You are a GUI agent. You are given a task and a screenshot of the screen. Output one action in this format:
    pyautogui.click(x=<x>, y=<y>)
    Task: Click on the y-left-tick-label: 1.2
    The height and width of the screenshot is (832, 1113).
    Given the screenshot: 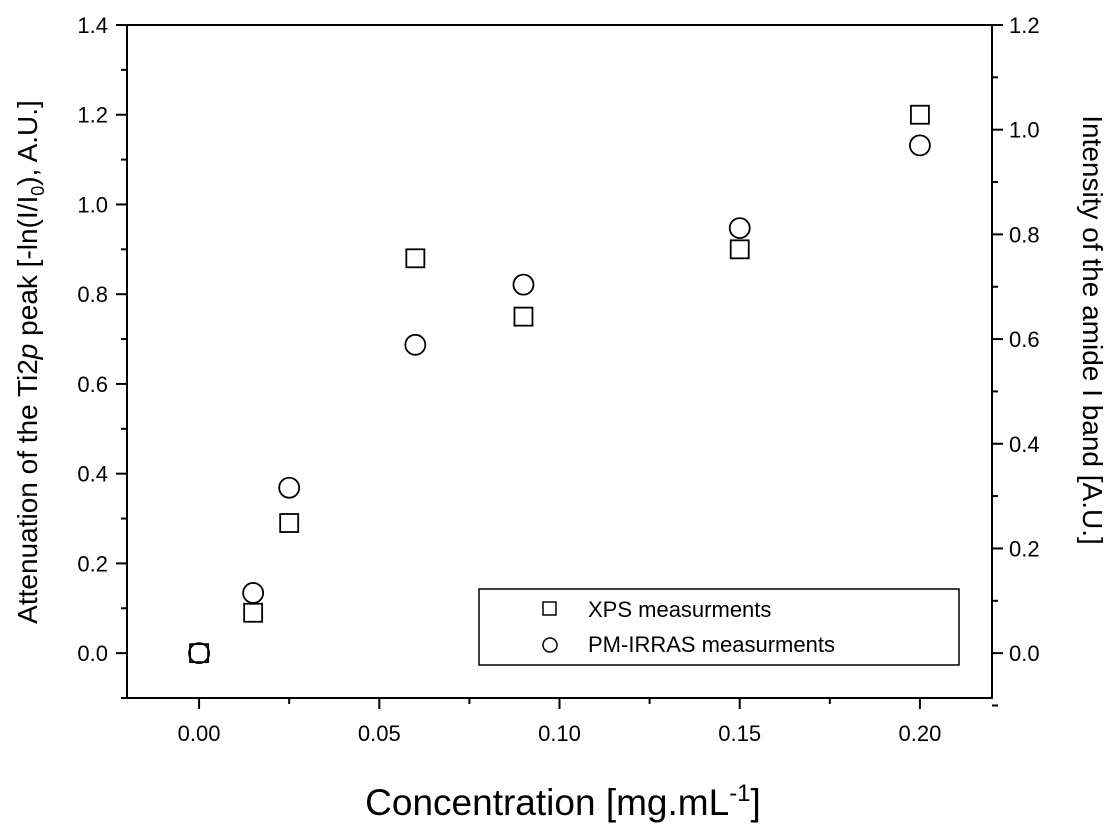 What is the action you would take?
    pyautogui.click(x=92, y=115)
    